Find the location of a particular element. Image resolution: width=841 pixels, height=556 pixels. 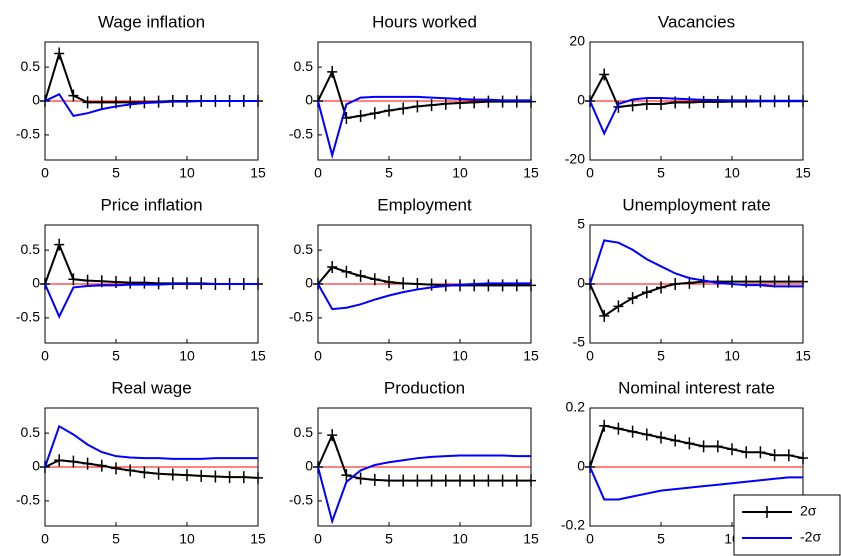

subplot-title: Real wage is located at coordinates (151, 387).